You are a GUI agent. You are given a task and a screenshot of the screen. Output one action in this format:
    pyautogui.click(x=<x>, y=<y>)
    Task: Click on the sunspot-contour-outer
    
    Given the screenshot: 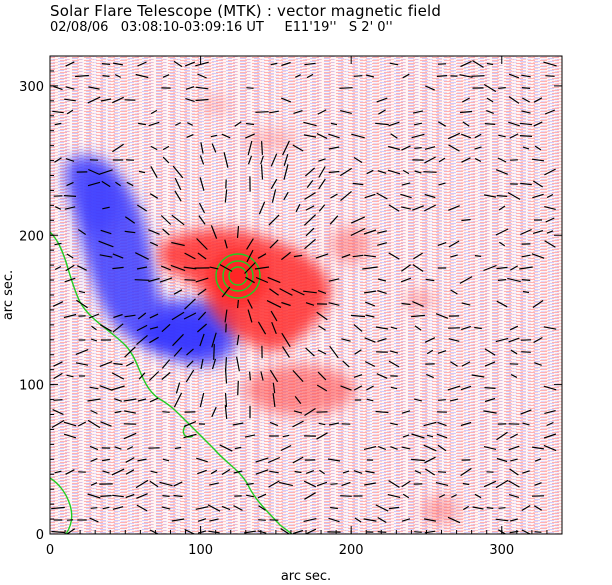 What is the action you would take?
    pyautogui.click(x=238, y=276)
    